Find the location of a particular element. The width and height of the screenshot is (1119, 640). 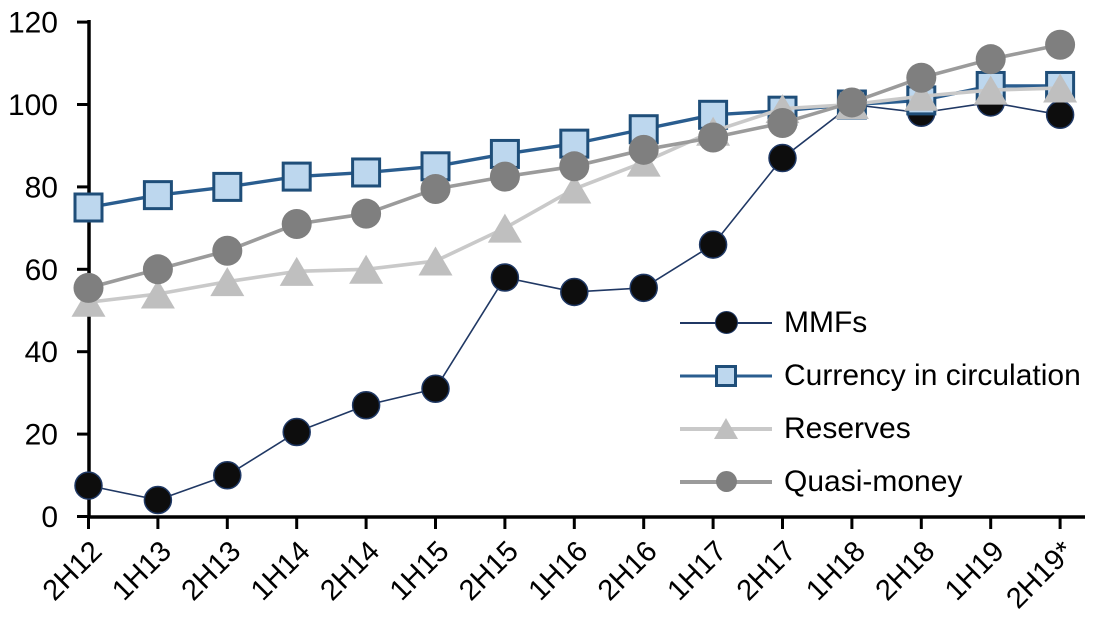

legend-entry-reserves: Reserves is located at coordinates (880, 428).